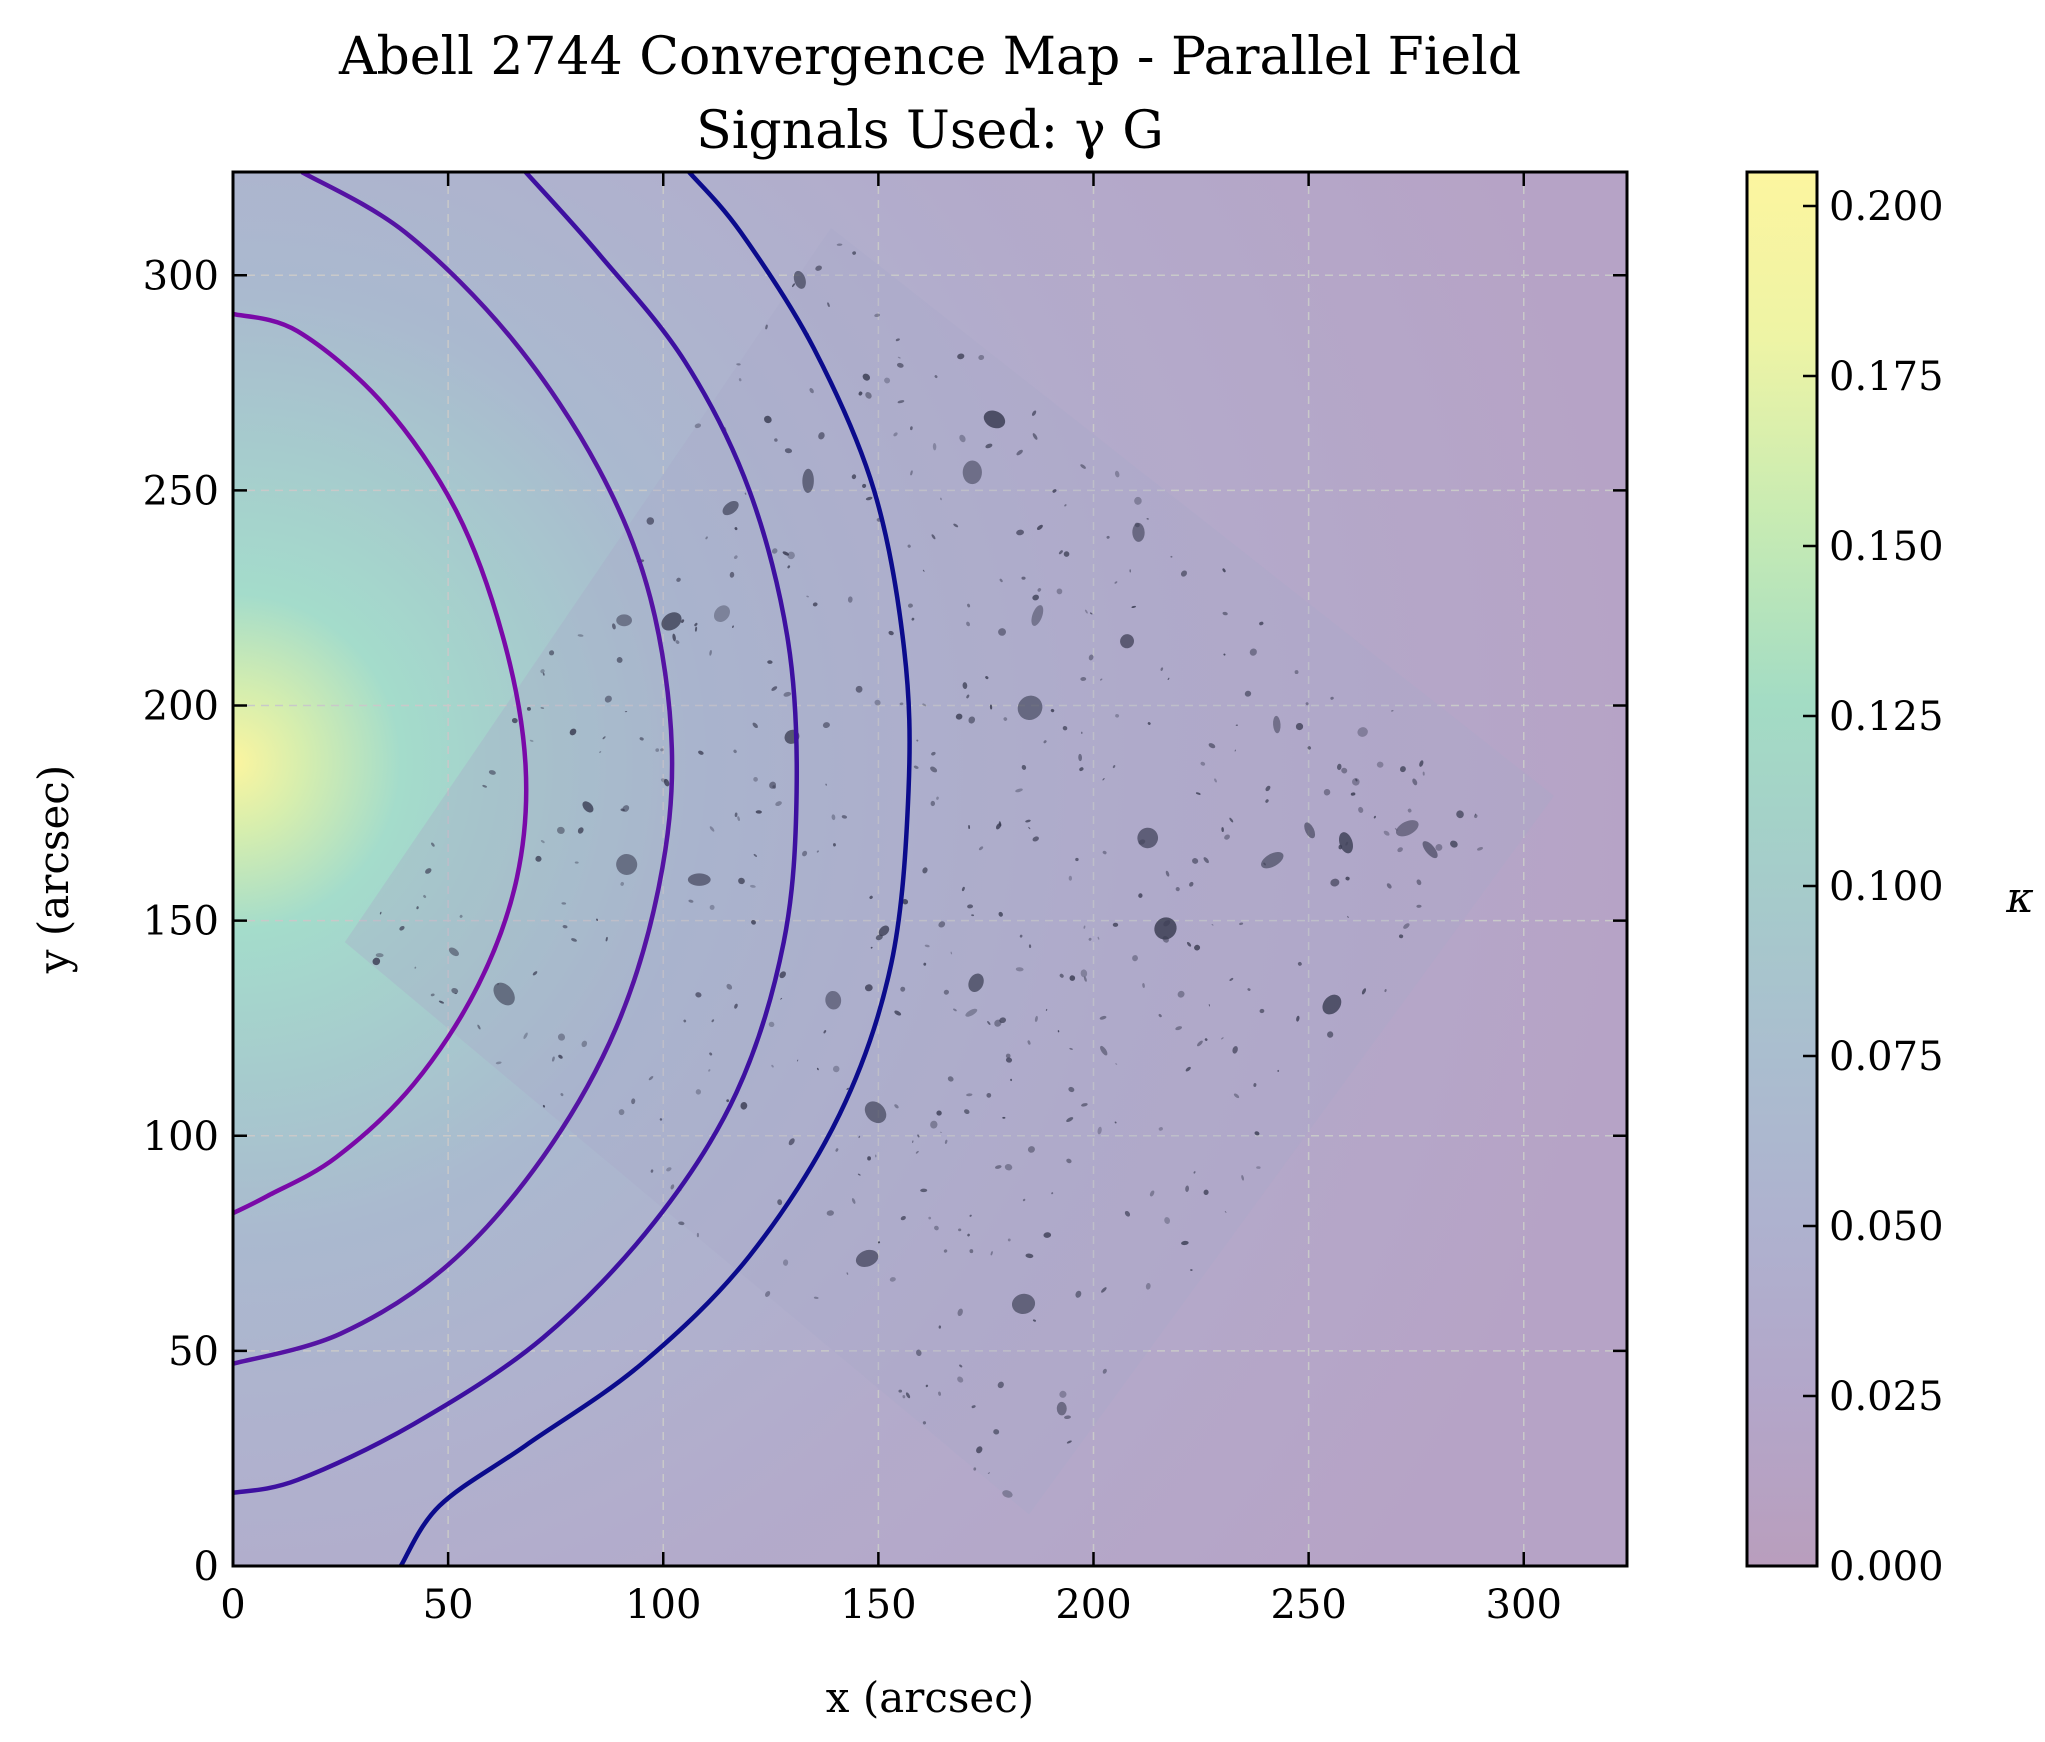 The image size is (2045, 1742). I want to click on x-tick-label: 150, so click(878, 1605).